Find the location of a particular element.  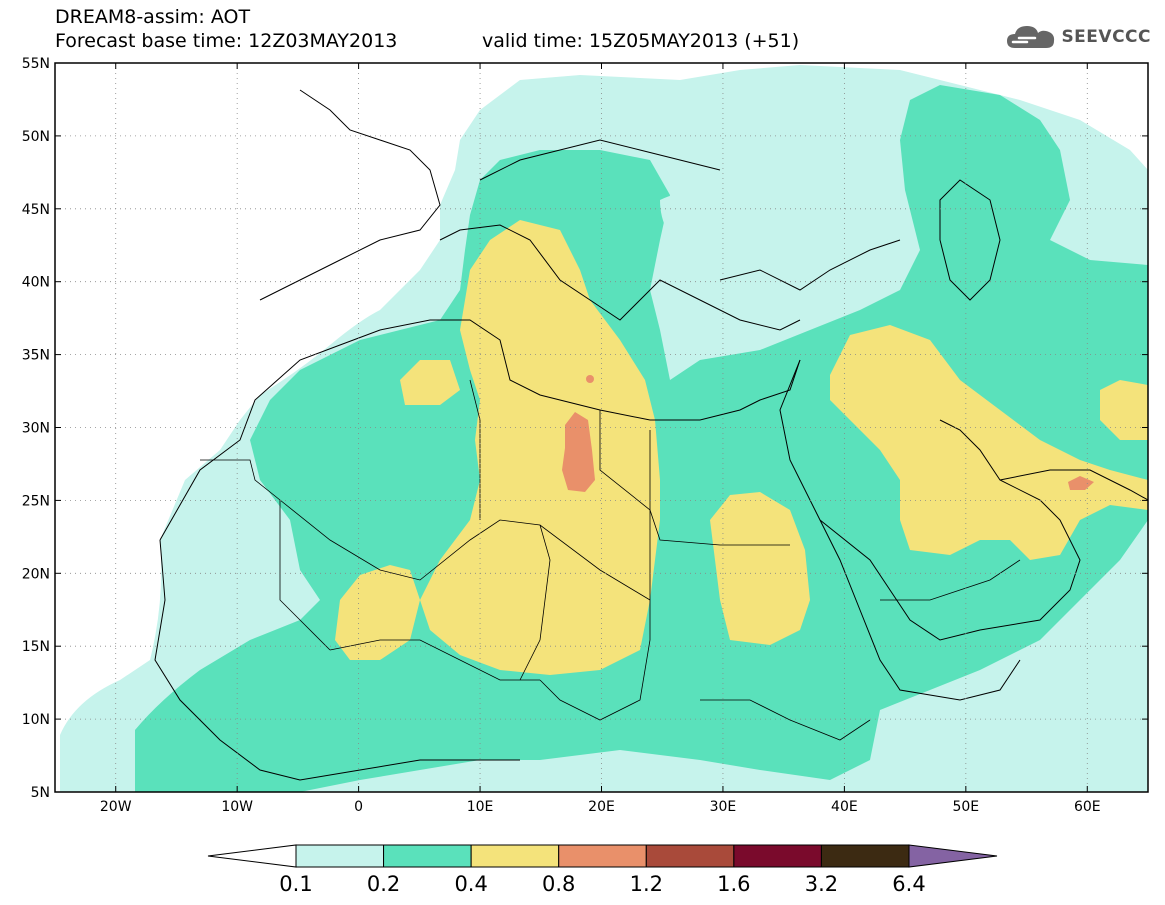

colorbar-level-label: 0.8 is located at coordinates (558, 884).